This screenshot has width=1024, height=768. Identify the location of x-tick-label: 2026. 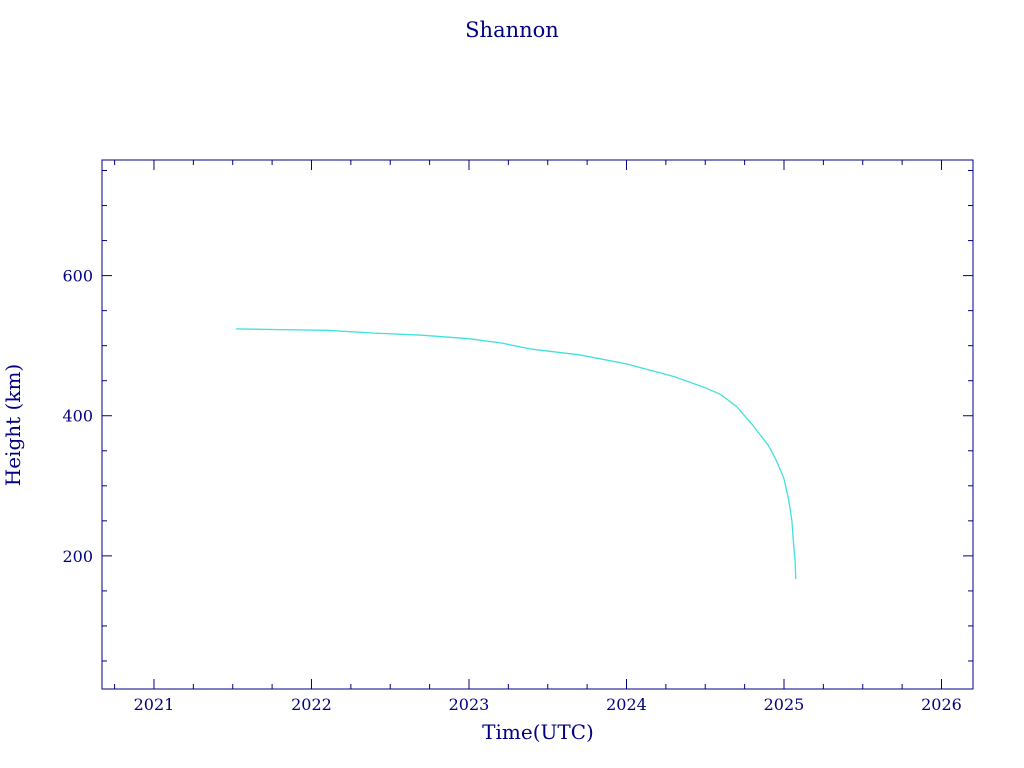
(941, 704).